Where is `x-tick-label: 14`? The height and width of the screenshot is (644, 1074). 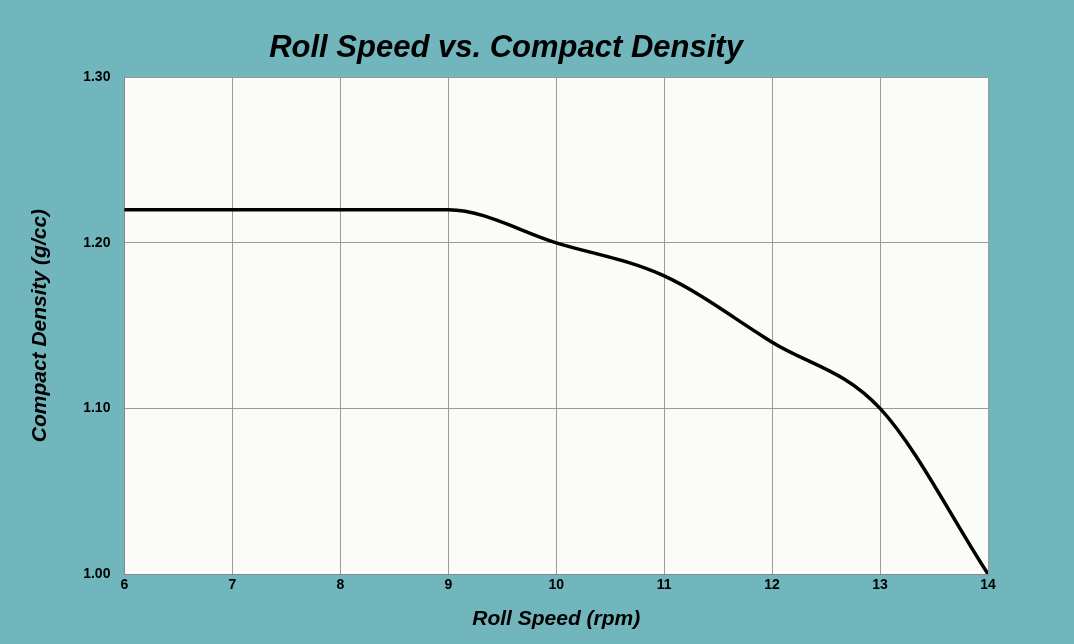
x-tick-label: 14 is located at coordinates (988, 584).